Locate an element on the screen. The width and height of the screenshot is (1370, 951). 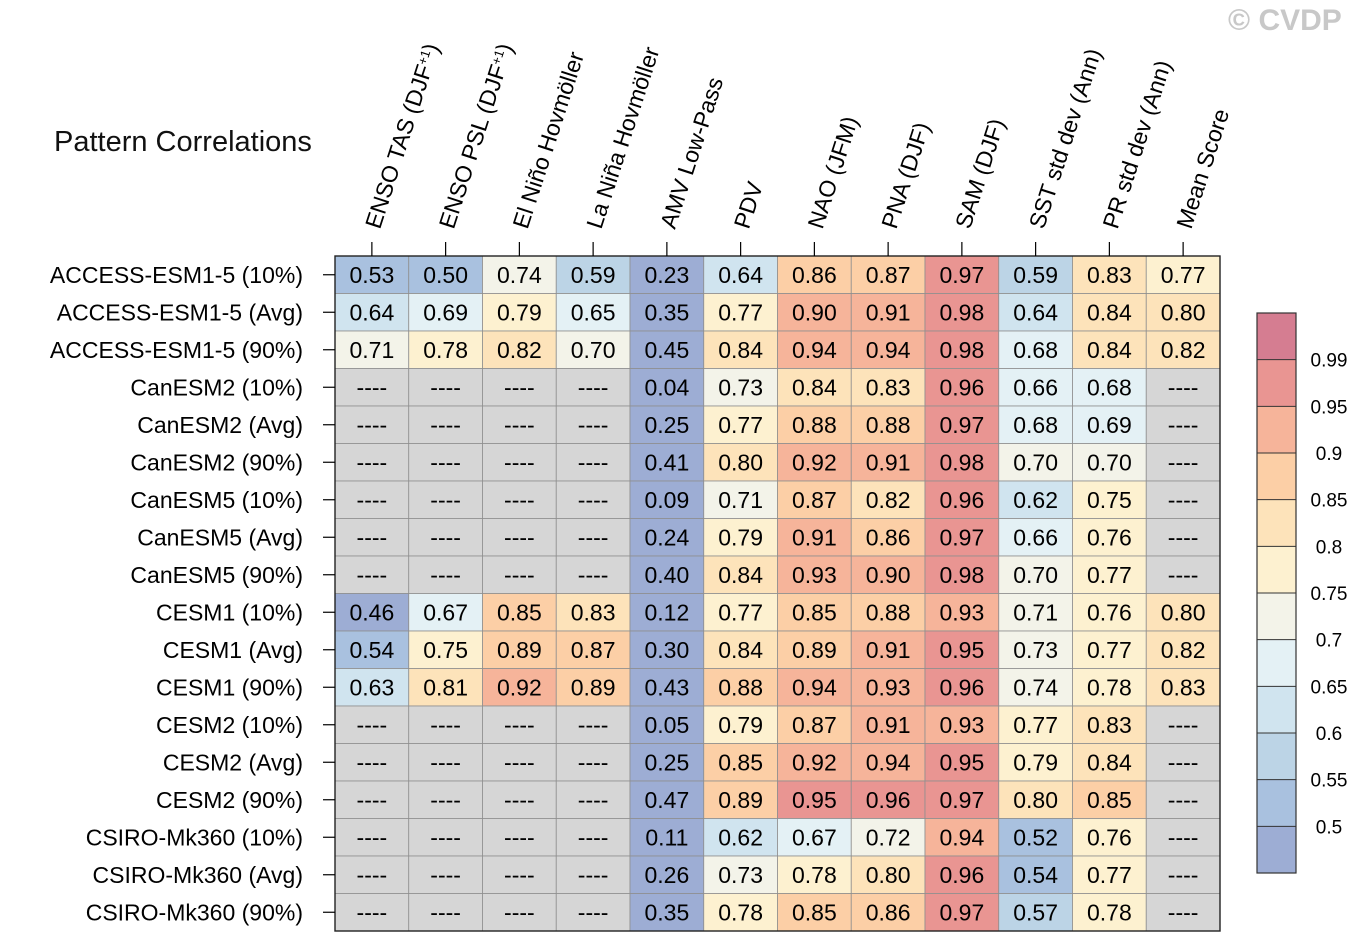
cell-value-label: 0.45 is located at coordinates (666, 350).